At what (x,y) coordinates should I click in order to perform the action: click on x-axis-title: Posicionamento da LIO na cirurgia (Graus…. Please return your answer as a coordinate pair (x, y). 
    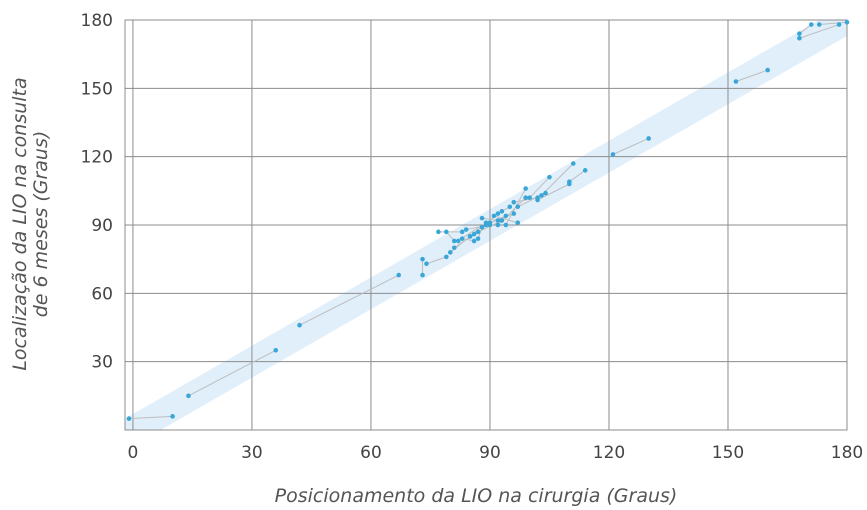
    Looking at the image, I should click on (476, 496).